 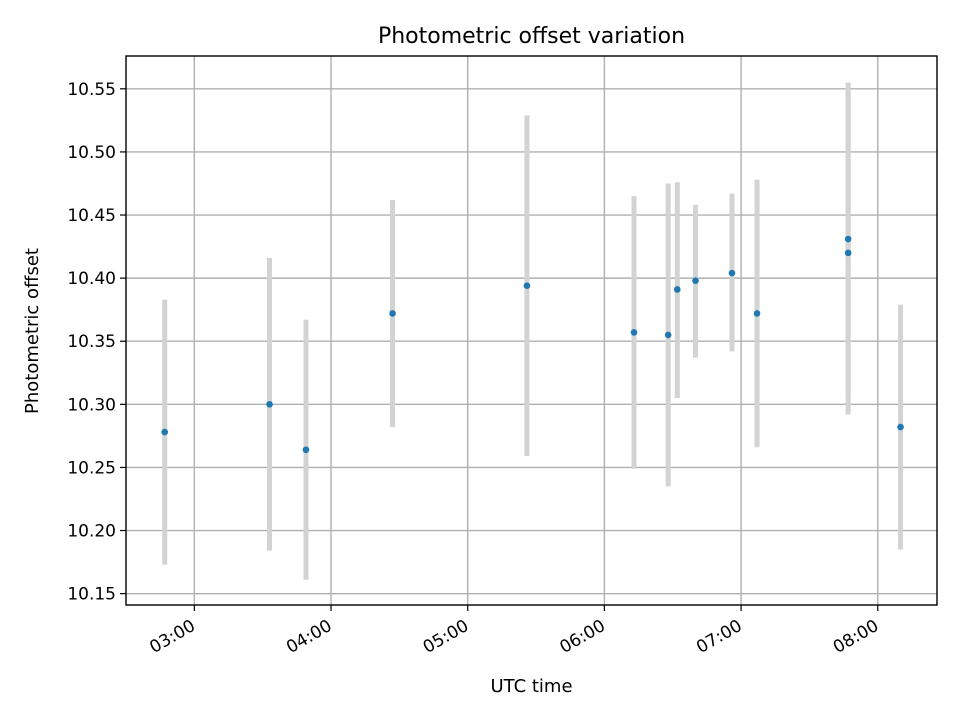 I want to click on y-tick-label: 10.45, so click(x=91, y=216).